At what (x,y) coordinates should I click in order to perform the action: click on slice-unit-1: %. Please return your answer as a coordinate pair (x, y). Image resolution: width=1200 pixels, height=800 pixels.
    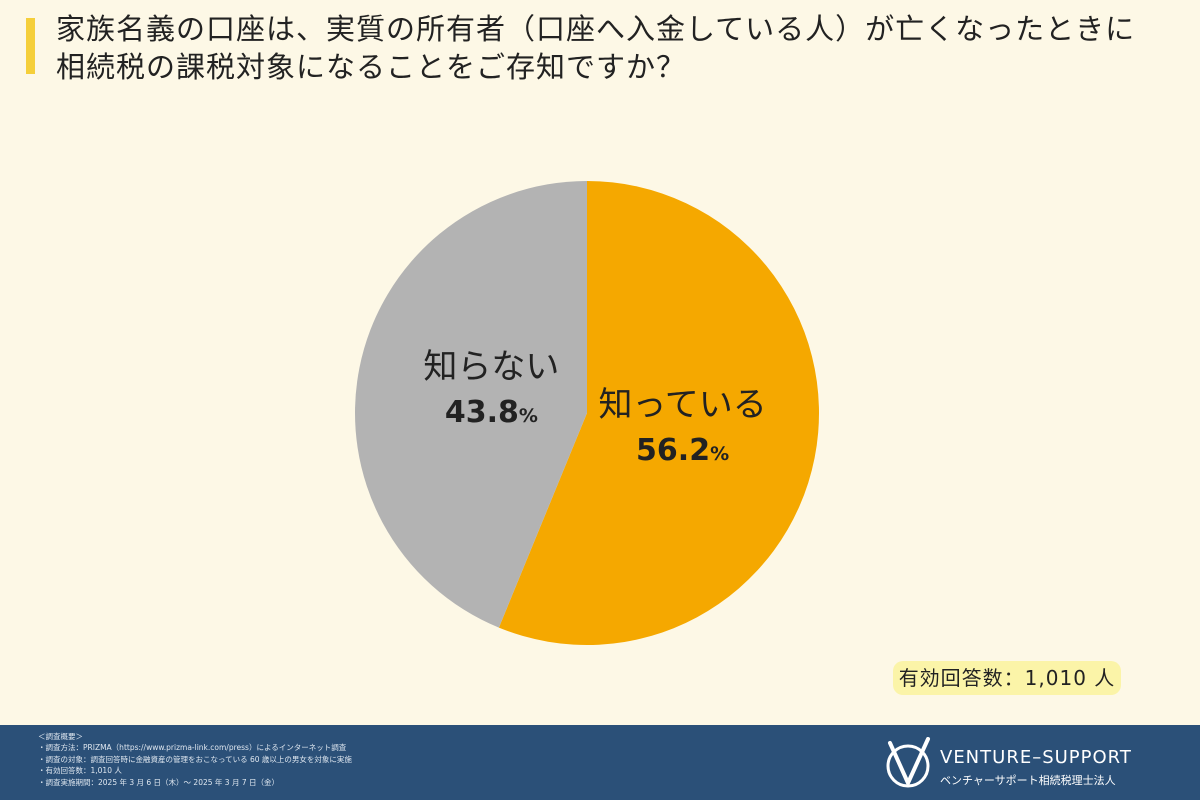
    Looking at the image, I should click on (528, 416).